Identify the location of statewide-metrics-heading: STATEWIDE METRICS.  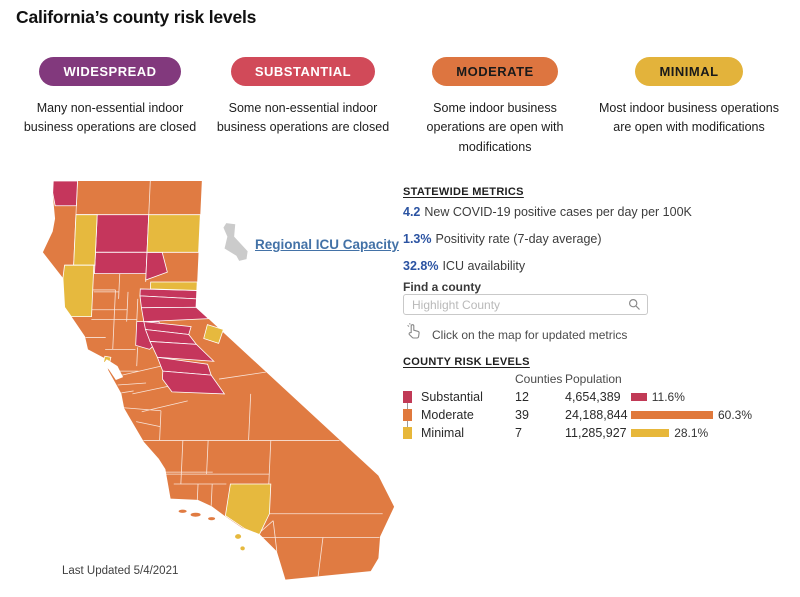
(463, 192).